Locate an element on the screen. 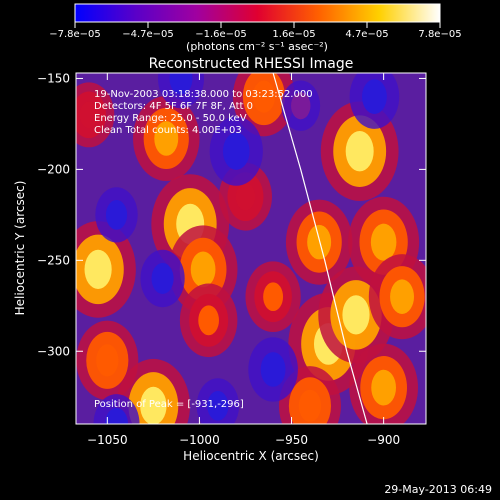 The height and width of the screenshot is (500, 500). y-tick-label: −300 is located at coordinates (53, 351).